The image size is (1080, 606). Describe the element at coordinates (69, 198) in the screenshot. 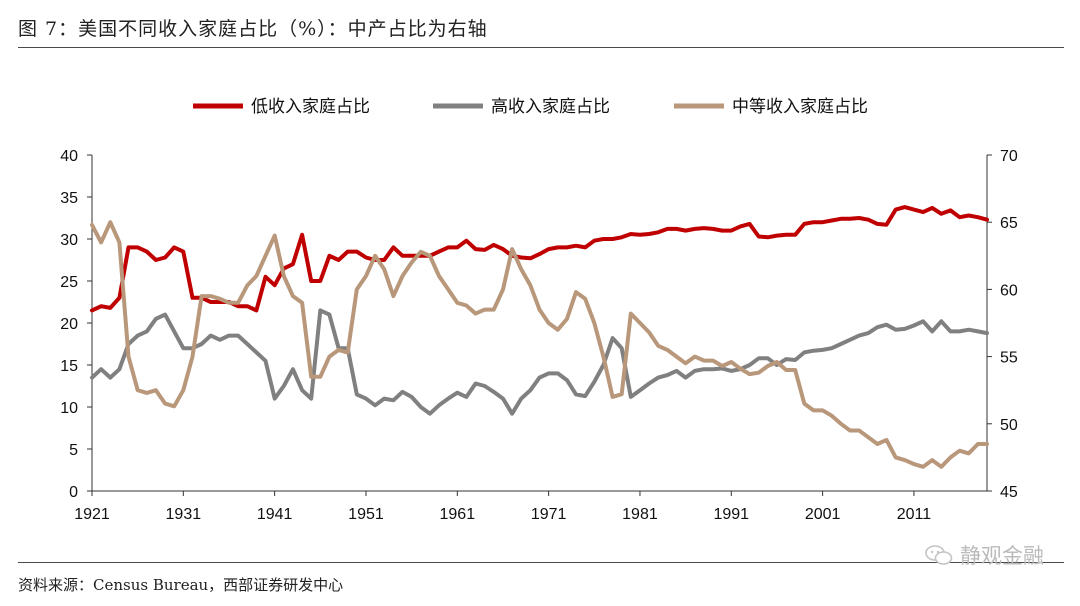

I see `y-left-tick-label: 35` at that location.